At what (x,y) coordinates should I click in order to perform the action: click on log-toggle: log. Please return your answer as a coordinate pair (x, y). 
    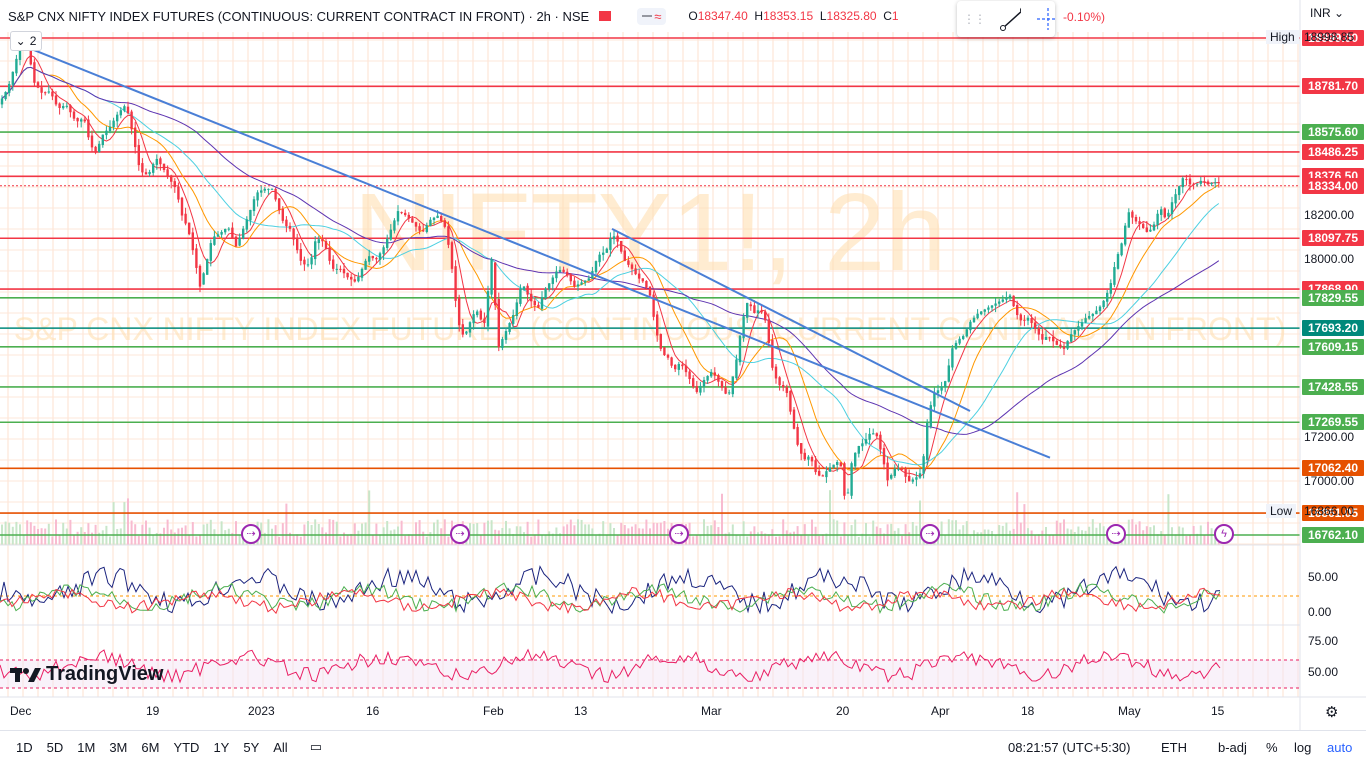
    Looking at the image, I should click on (1303, 747).